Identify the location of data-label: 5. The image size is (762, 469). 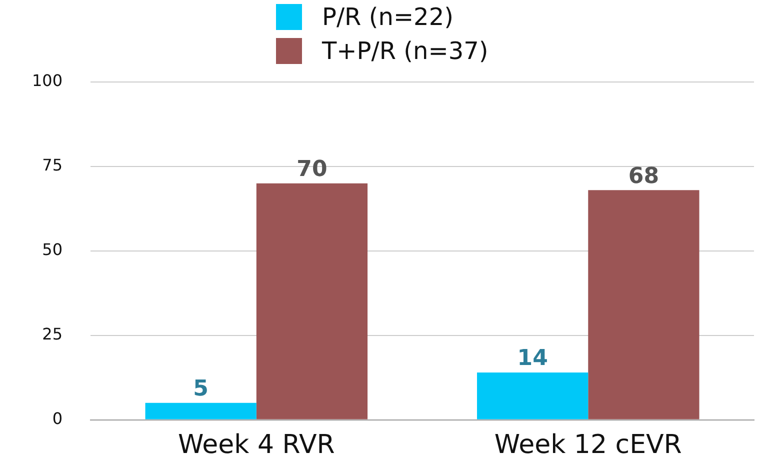
(200, 389).